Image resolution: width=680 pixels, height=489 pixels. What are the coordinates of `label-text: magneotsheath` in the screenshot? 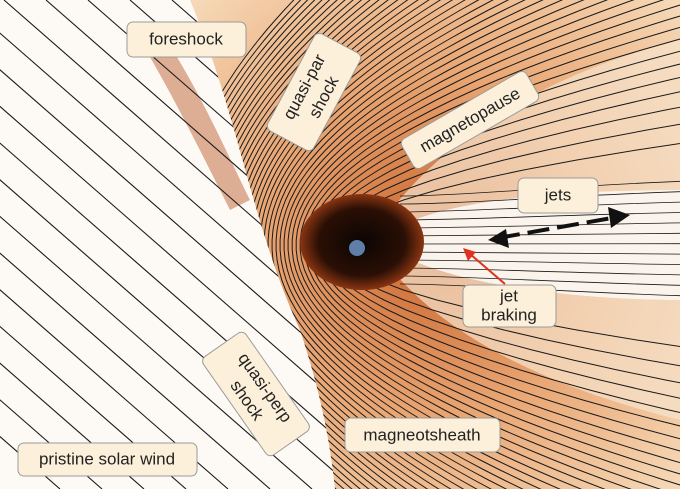 It's located at (421, 434).